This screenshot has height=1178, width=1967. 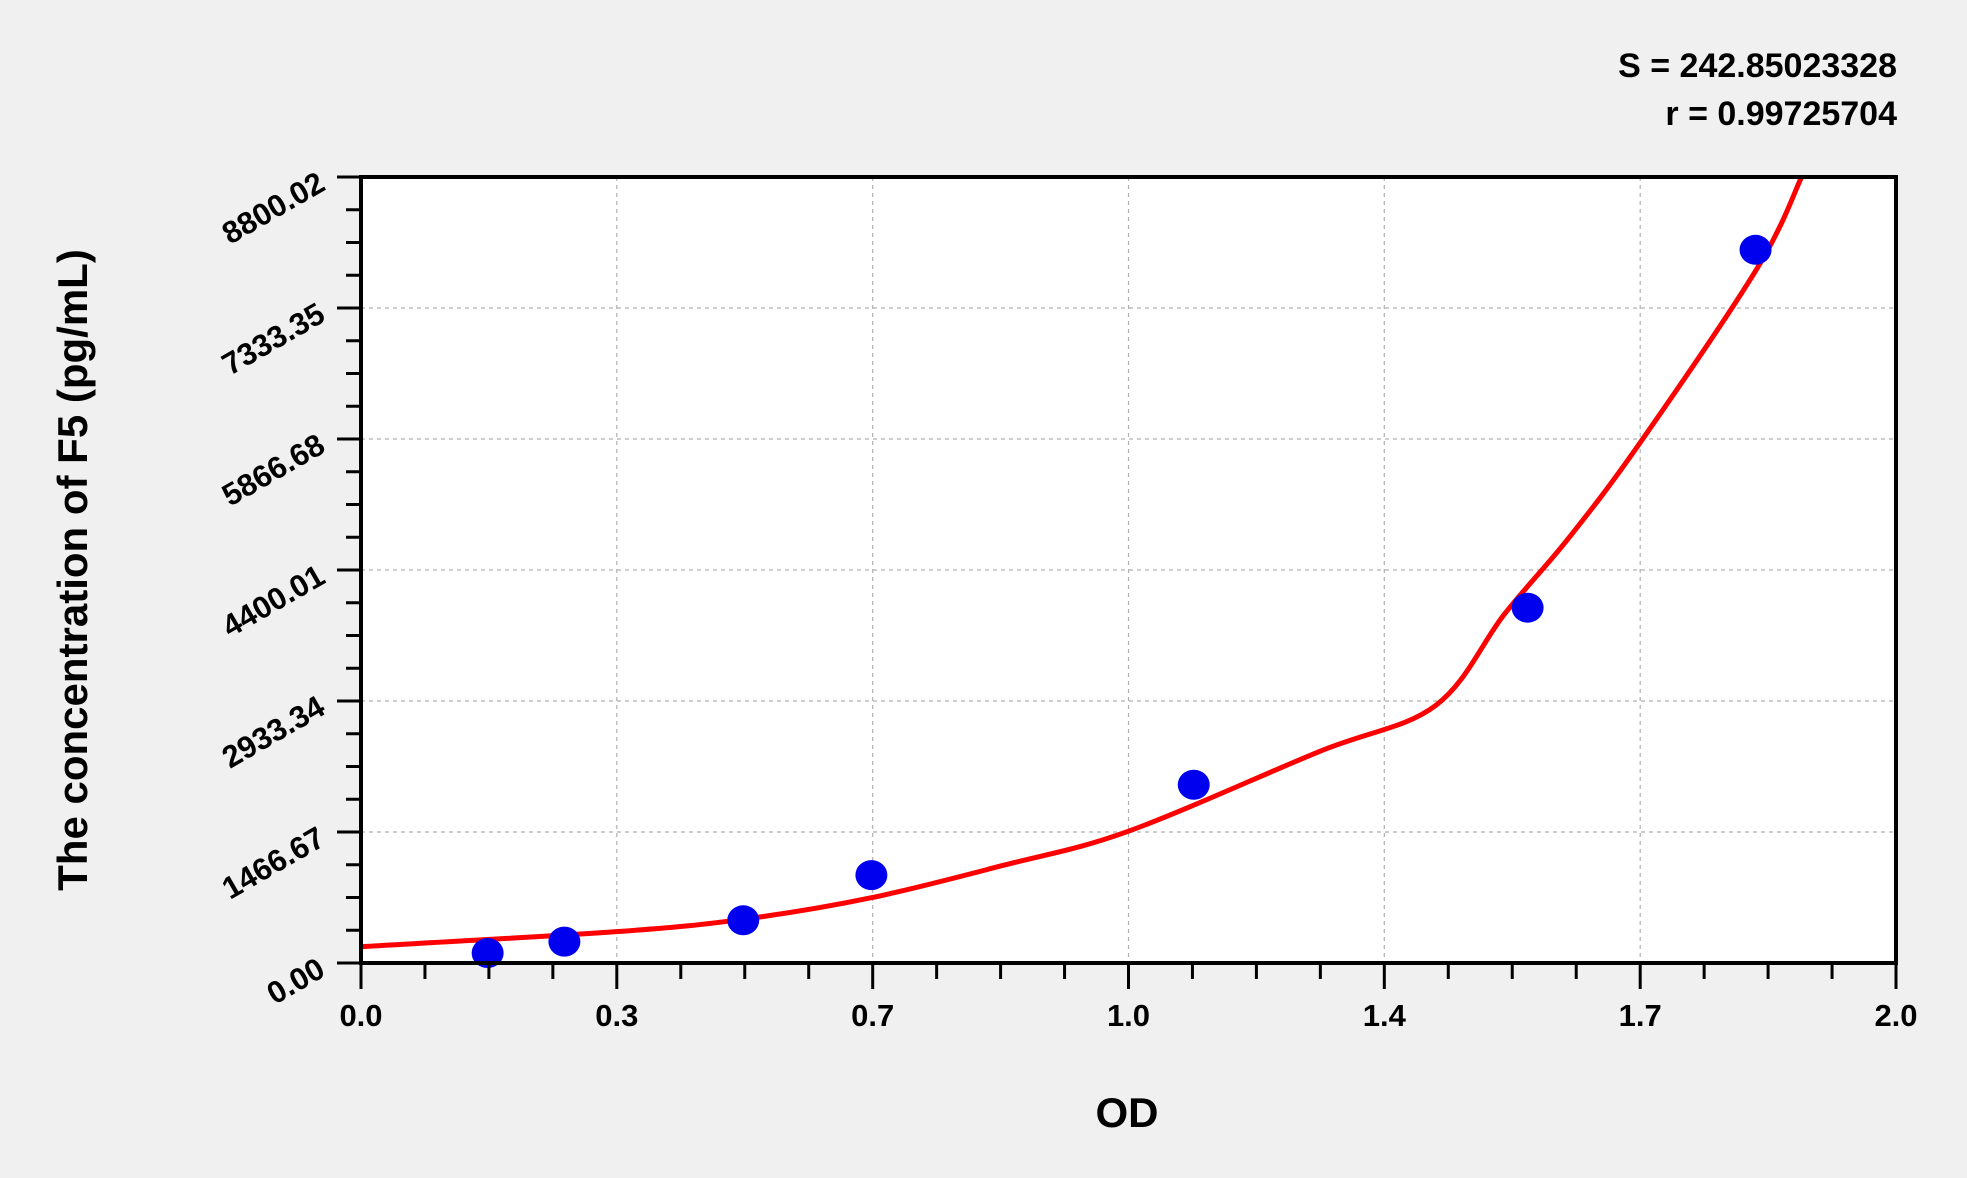 I want to click on x-tick-label: 2.0, so click(x=1895, y=1015).